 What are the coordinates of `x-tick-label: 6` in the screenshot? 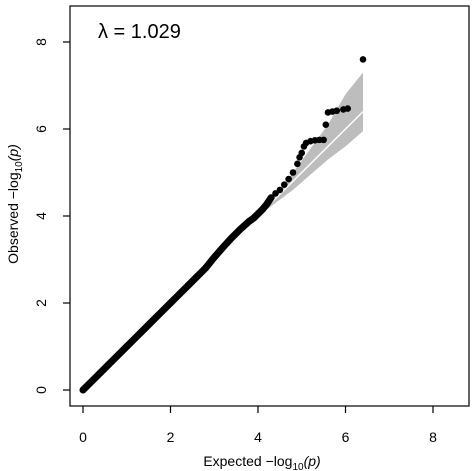 It's located at (346, 437).